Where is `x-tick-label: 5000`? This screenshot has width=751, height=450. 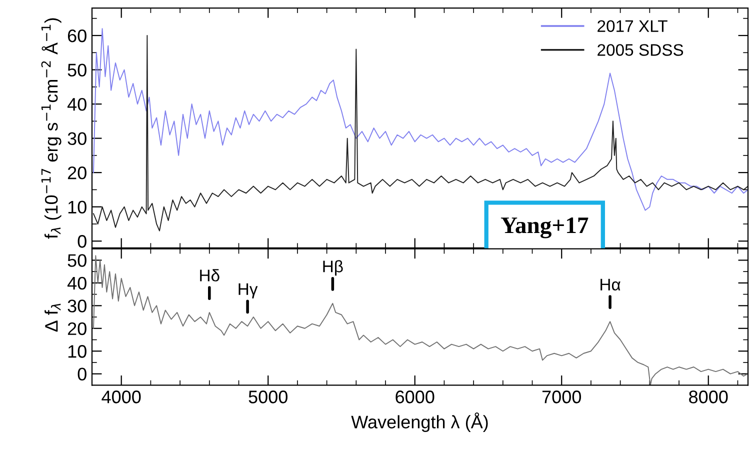
x-tick-label: 5000 is located at coordinates (268, 397).